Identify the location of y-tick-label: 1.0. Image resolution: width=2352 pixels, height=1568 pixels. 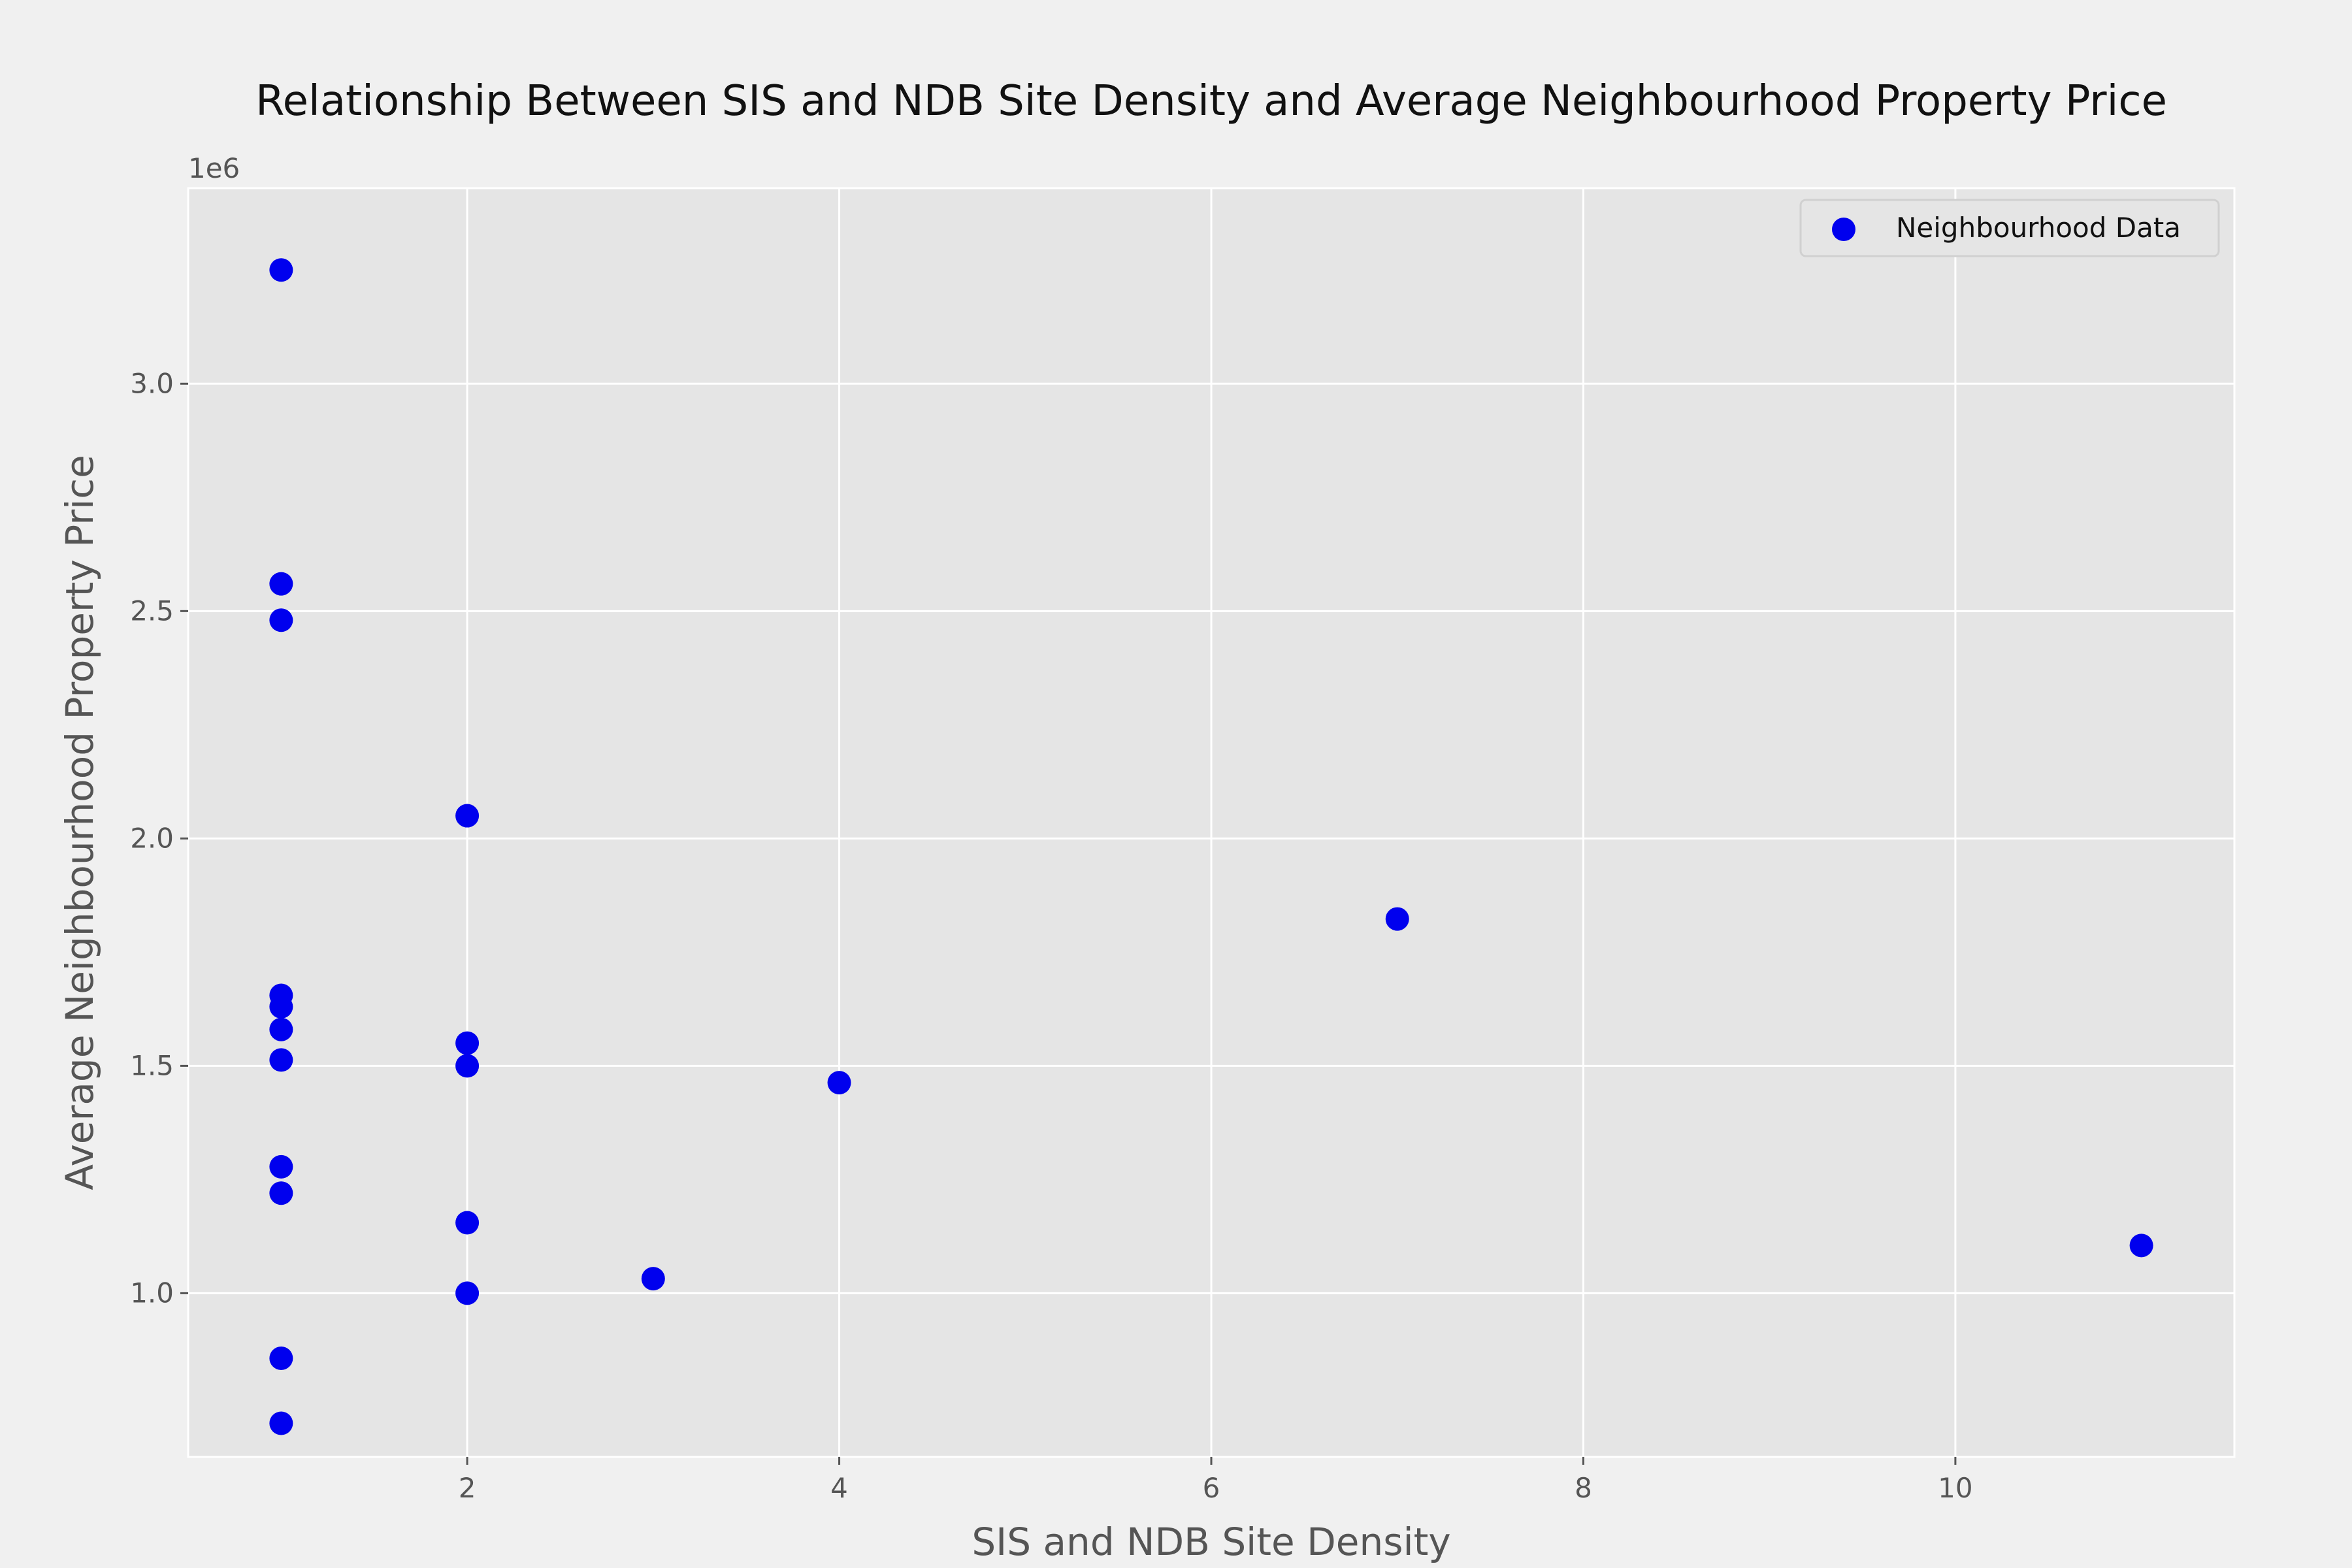
(152, 1293).